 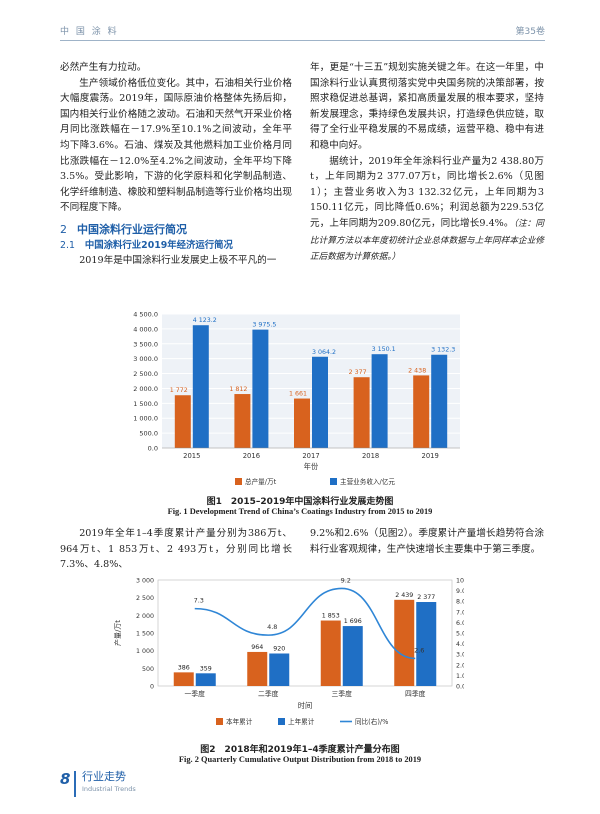 What do you see at coordinates (417, 370) in the screenshot?
I see `data-label: 2 438` at bounding box center [417, 370].